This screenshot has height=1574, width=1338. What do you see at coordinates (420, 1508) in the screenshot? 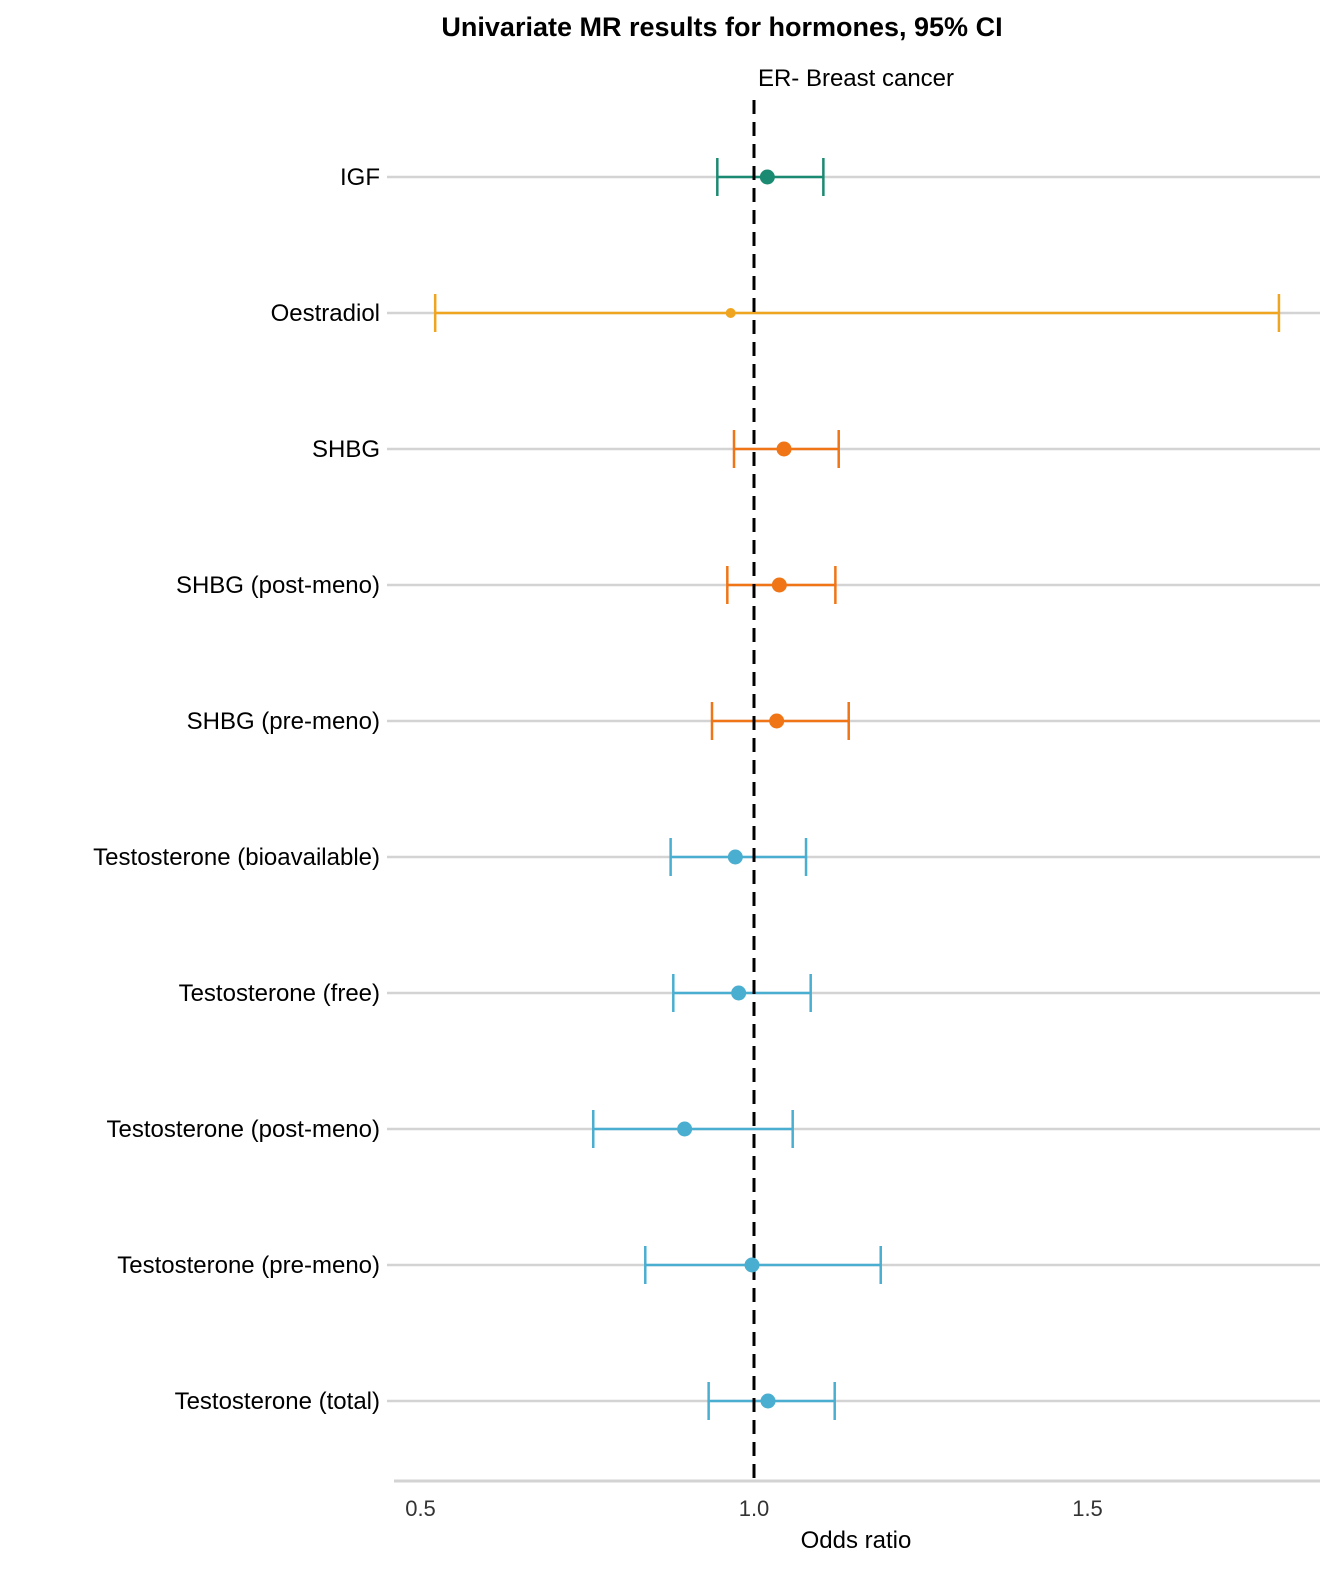
I see `x-tick-label: 0.5` at bounding box center [420, 1508].